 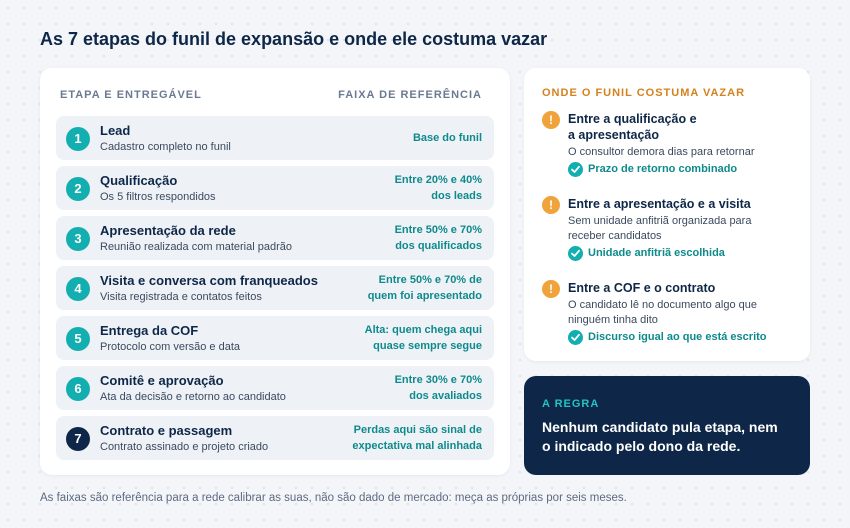 I want to click on step-deliverable: Protocolo com versão e data, so click(x=170, y=347).